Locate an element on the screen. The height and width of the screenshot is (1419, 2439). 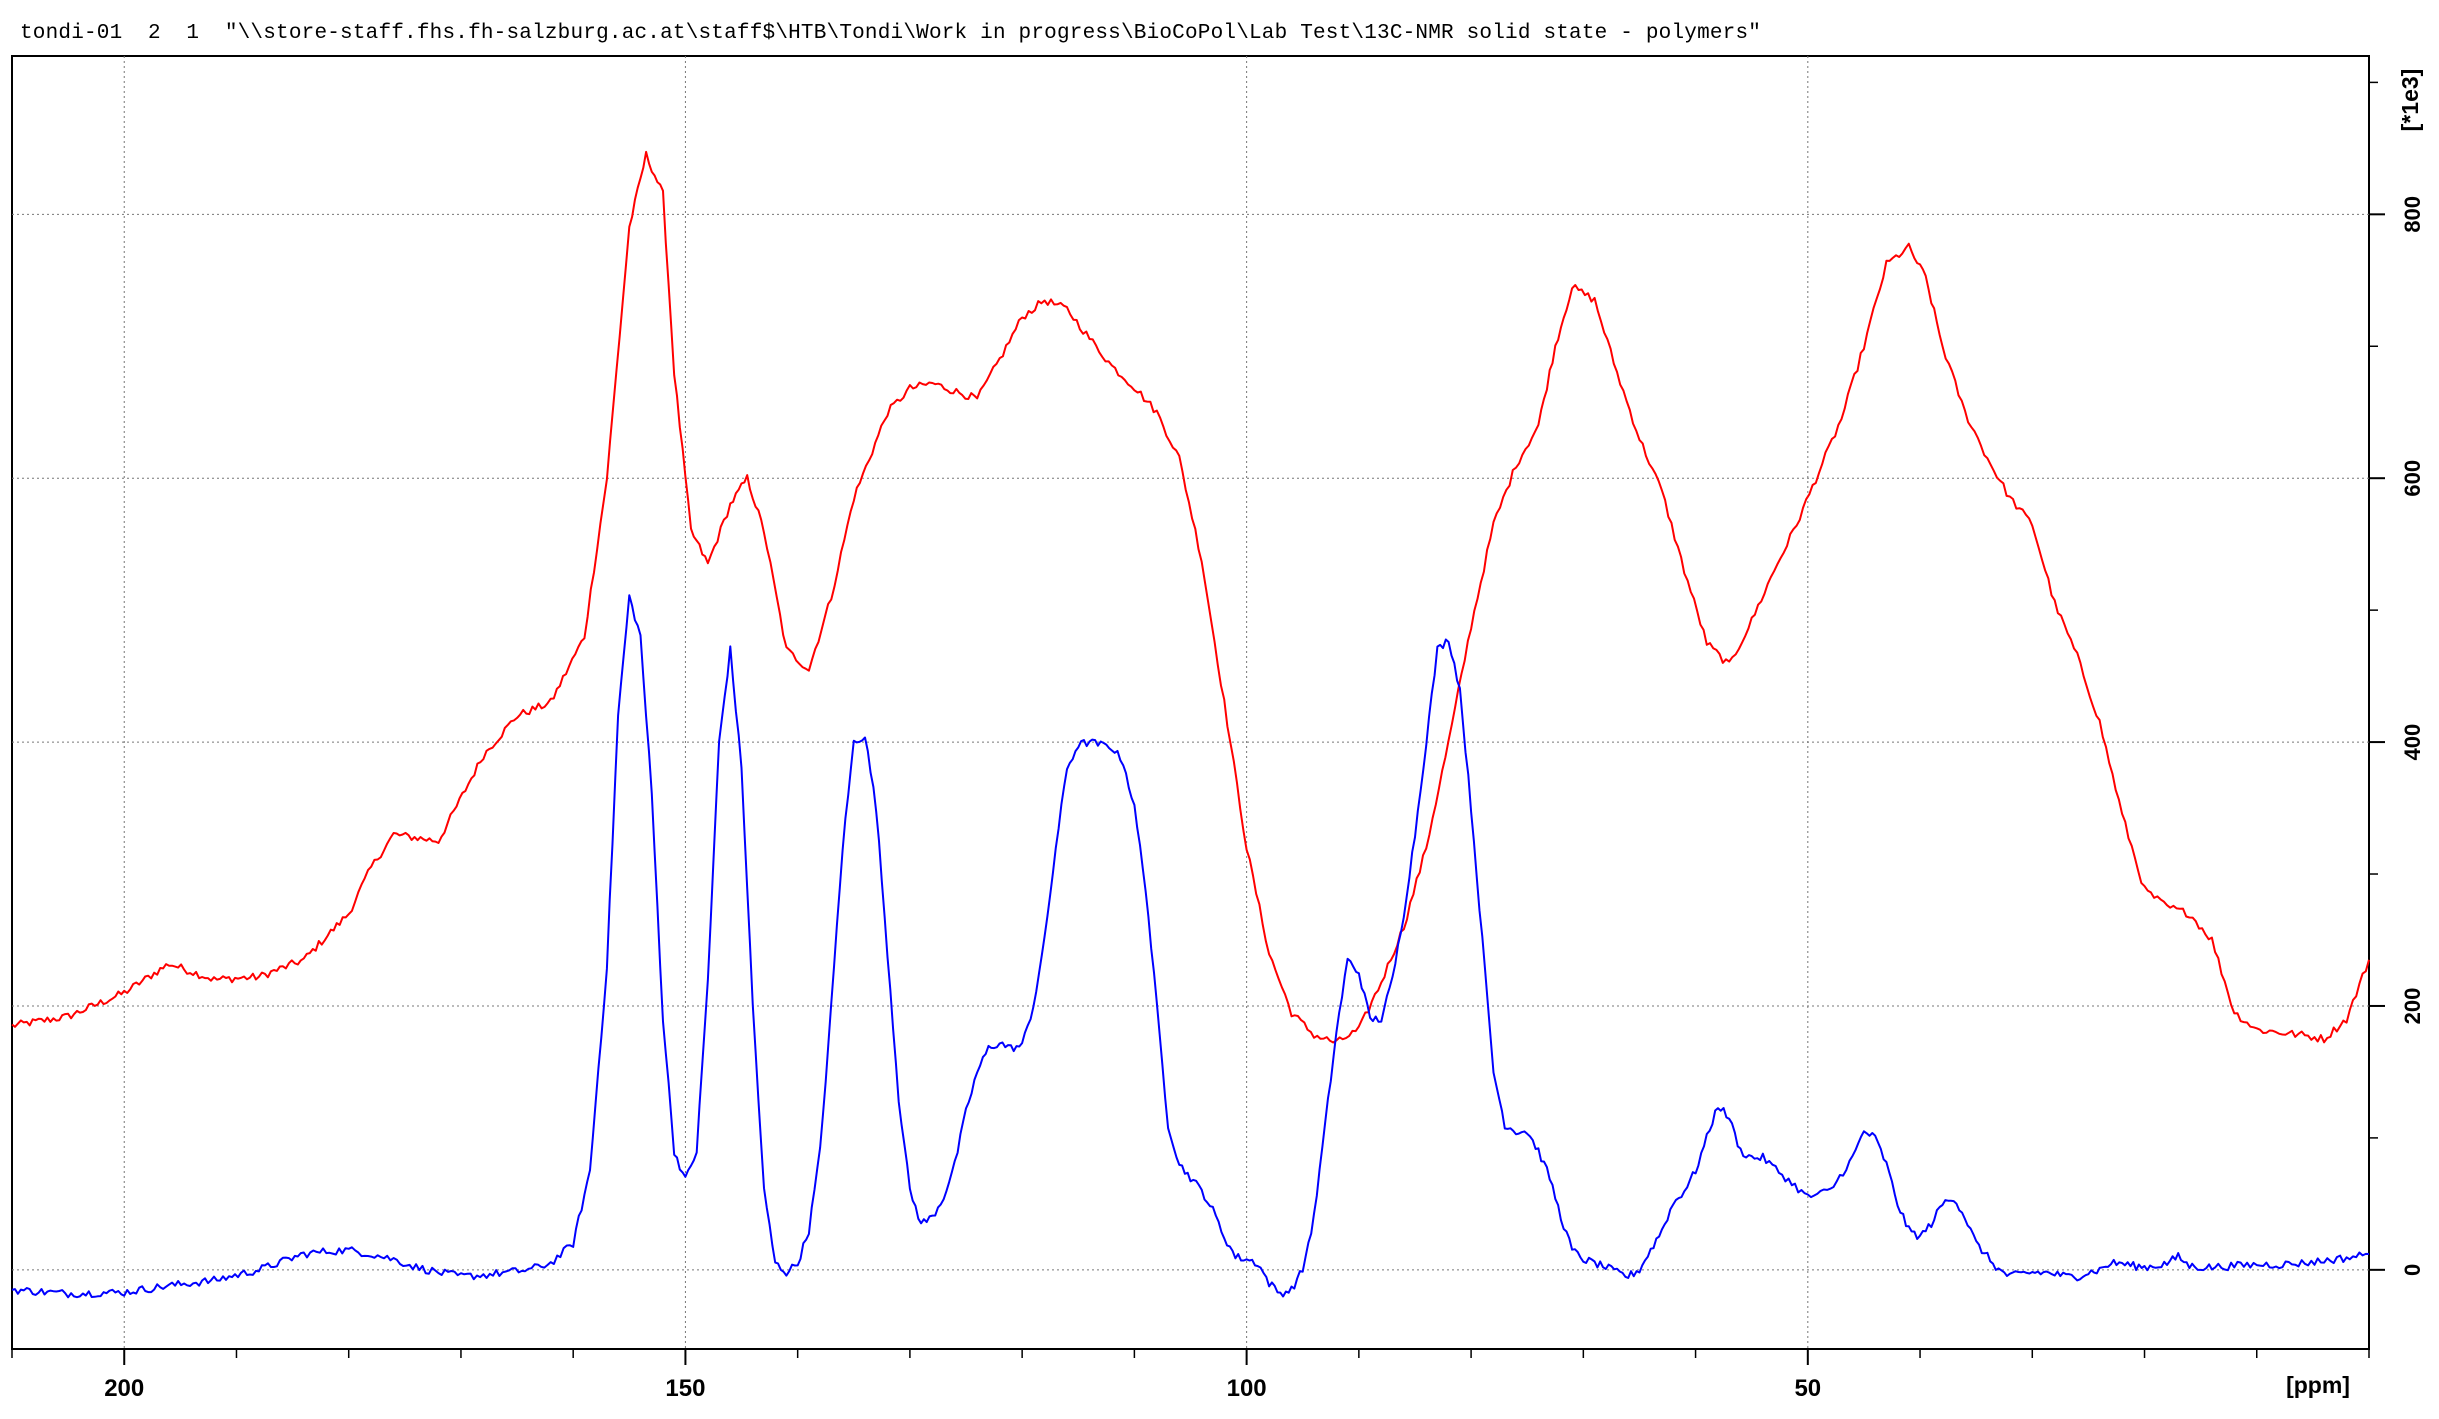
x-tick-label: 100 is located at coordinates (1247, 1388).